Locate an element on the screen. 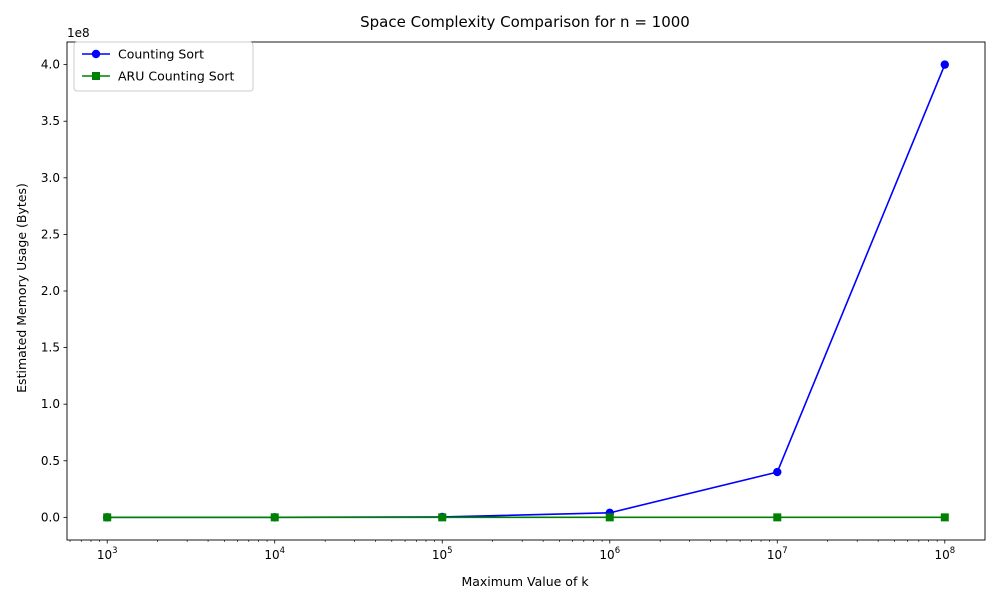 This screenshot has width=1000, height=600. x-tick-label: 10⁶ is located at coordinates (609, 554).